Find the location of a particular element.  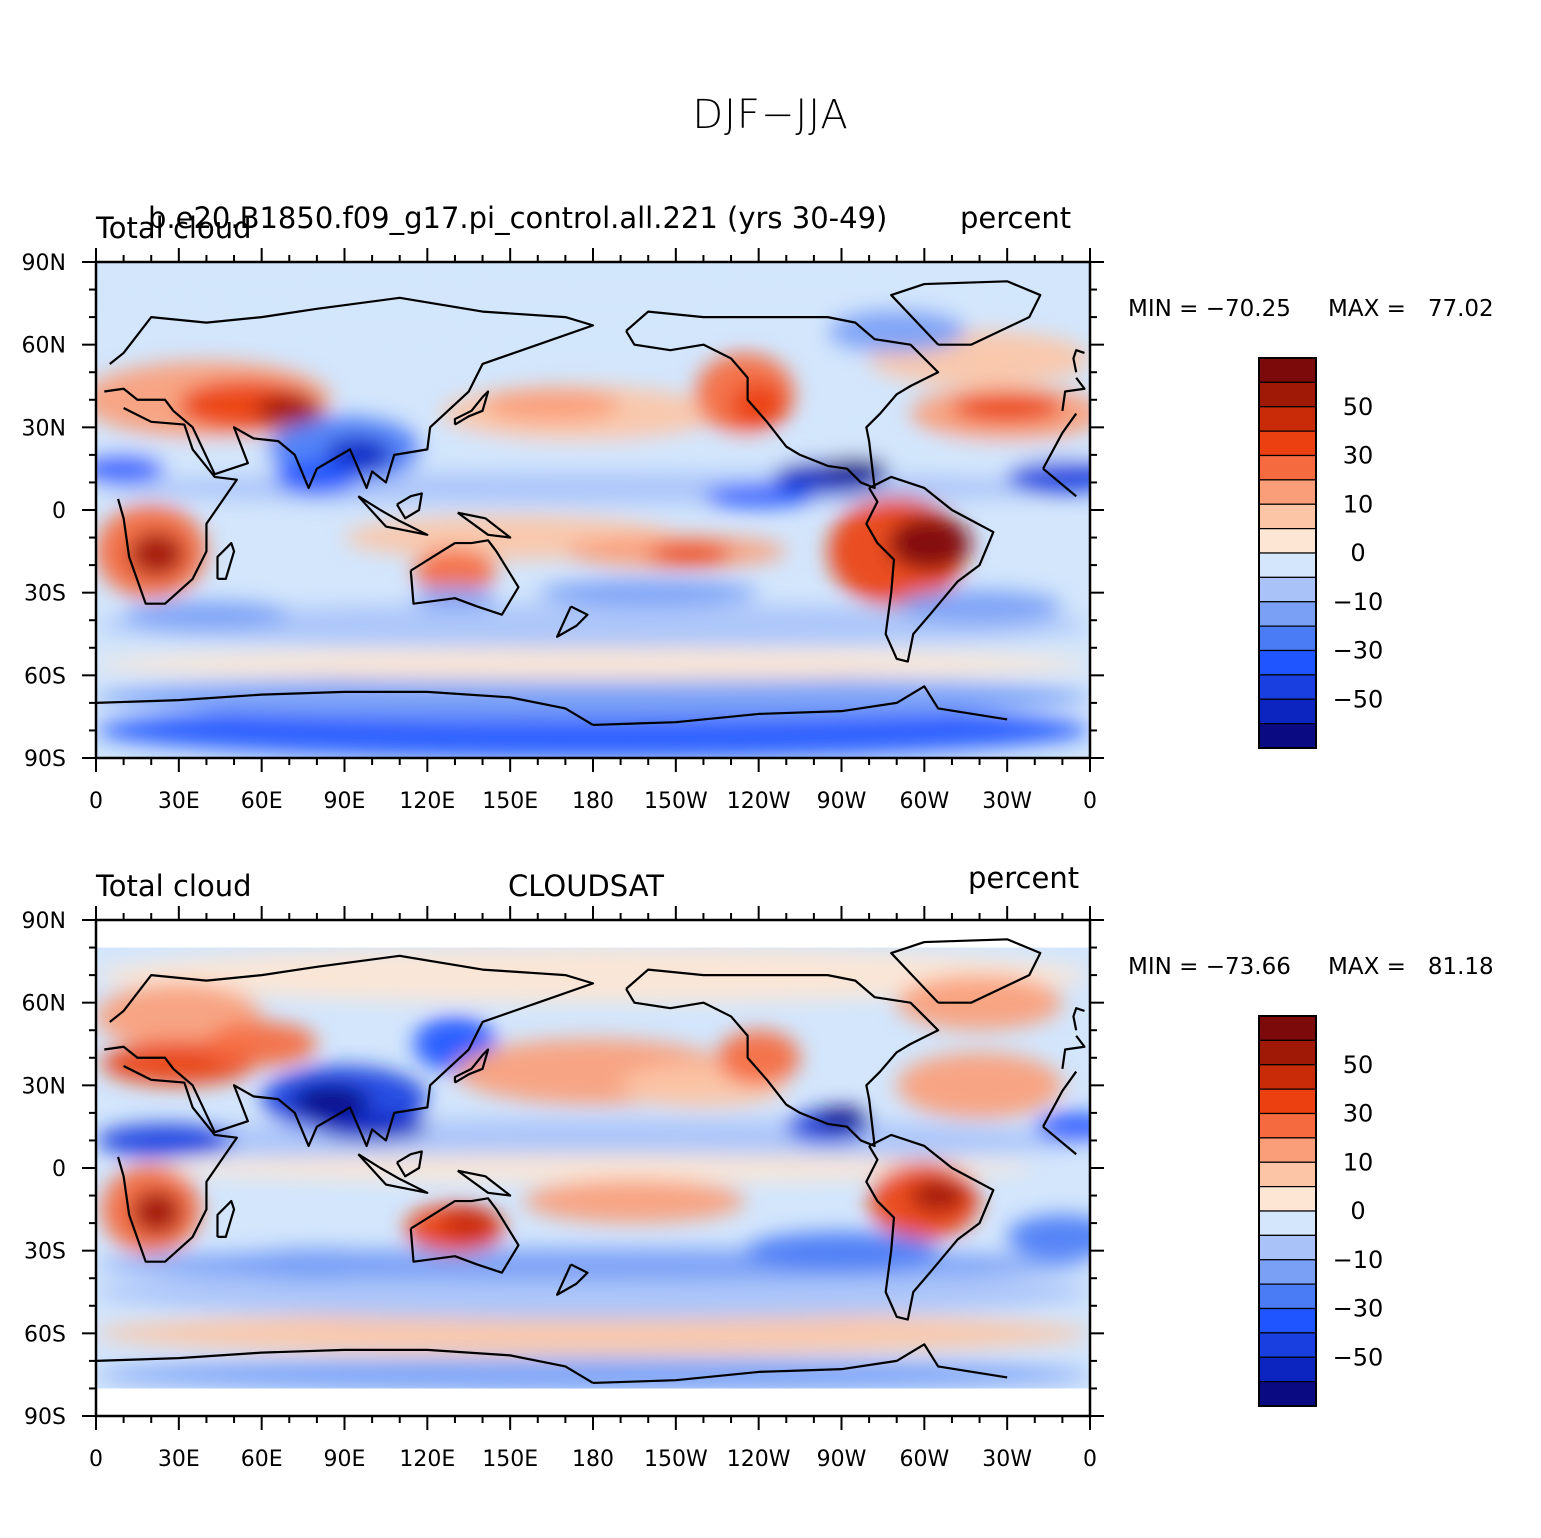

colorbar-label: 30 is located at coordinates (1358, 456).